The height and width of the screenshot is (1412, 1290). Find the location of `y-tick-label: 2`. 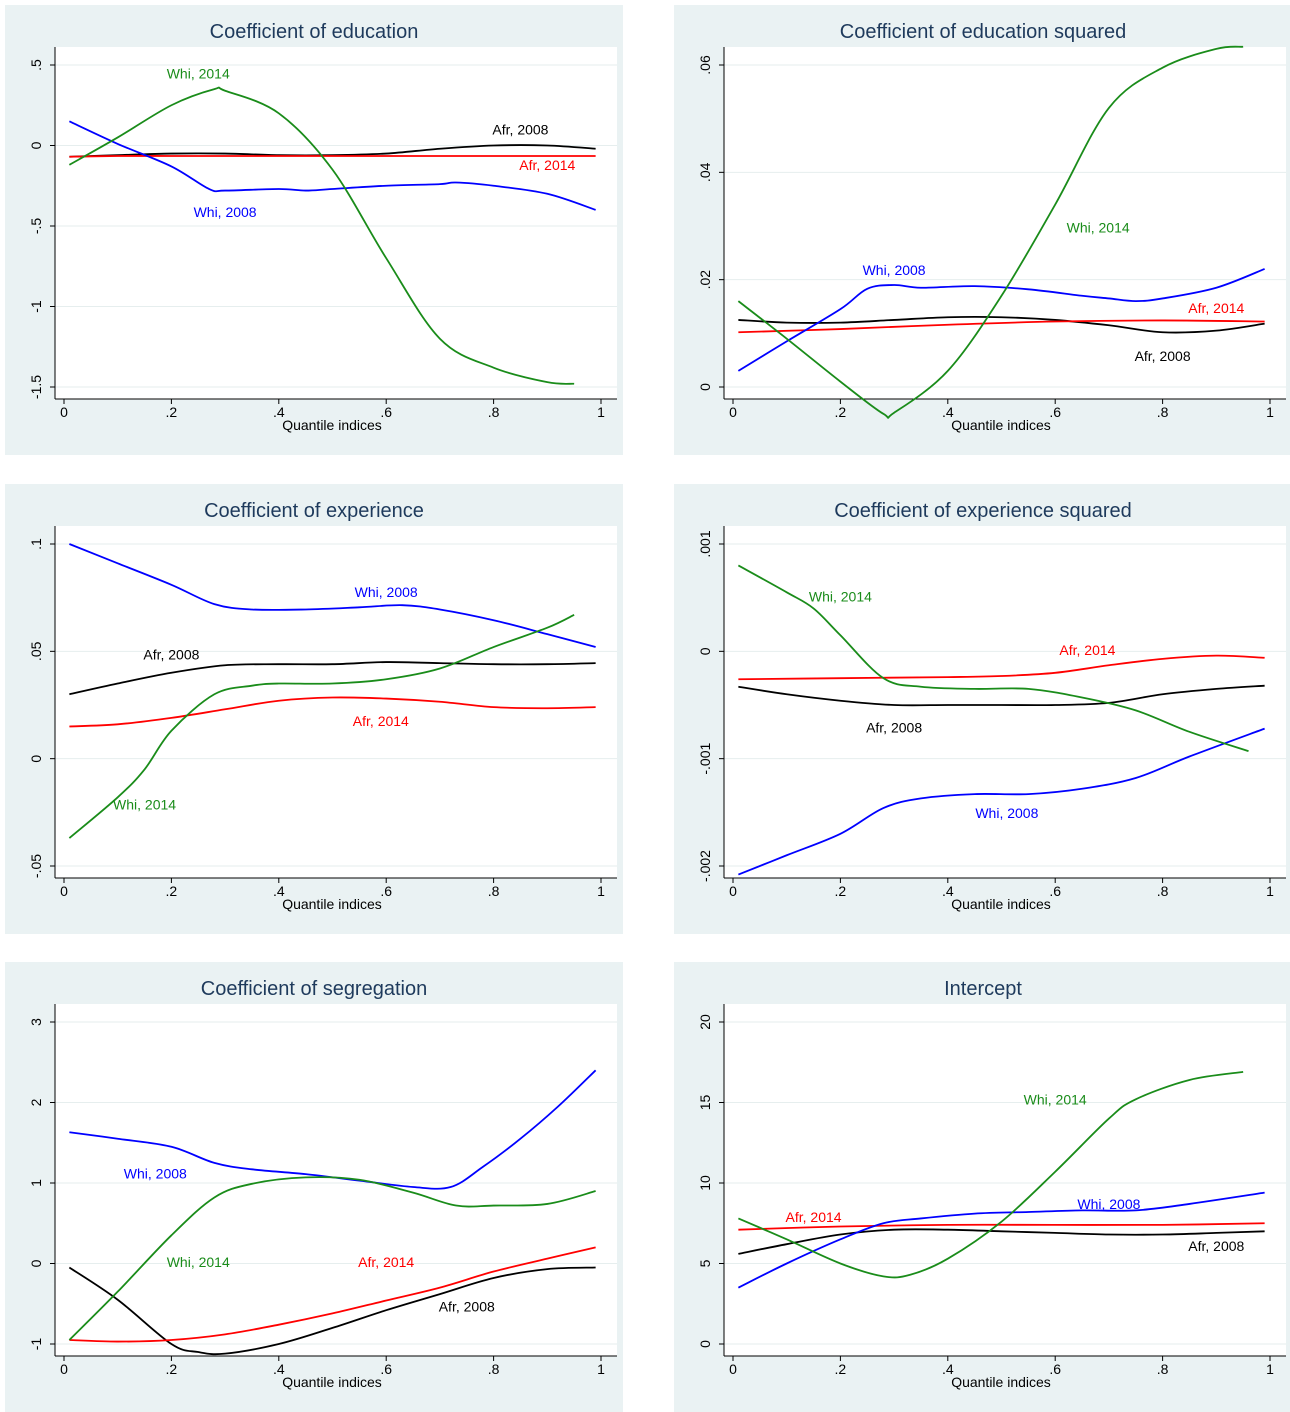

y-tick-label: 2 is located at coordinates (36, 1102).